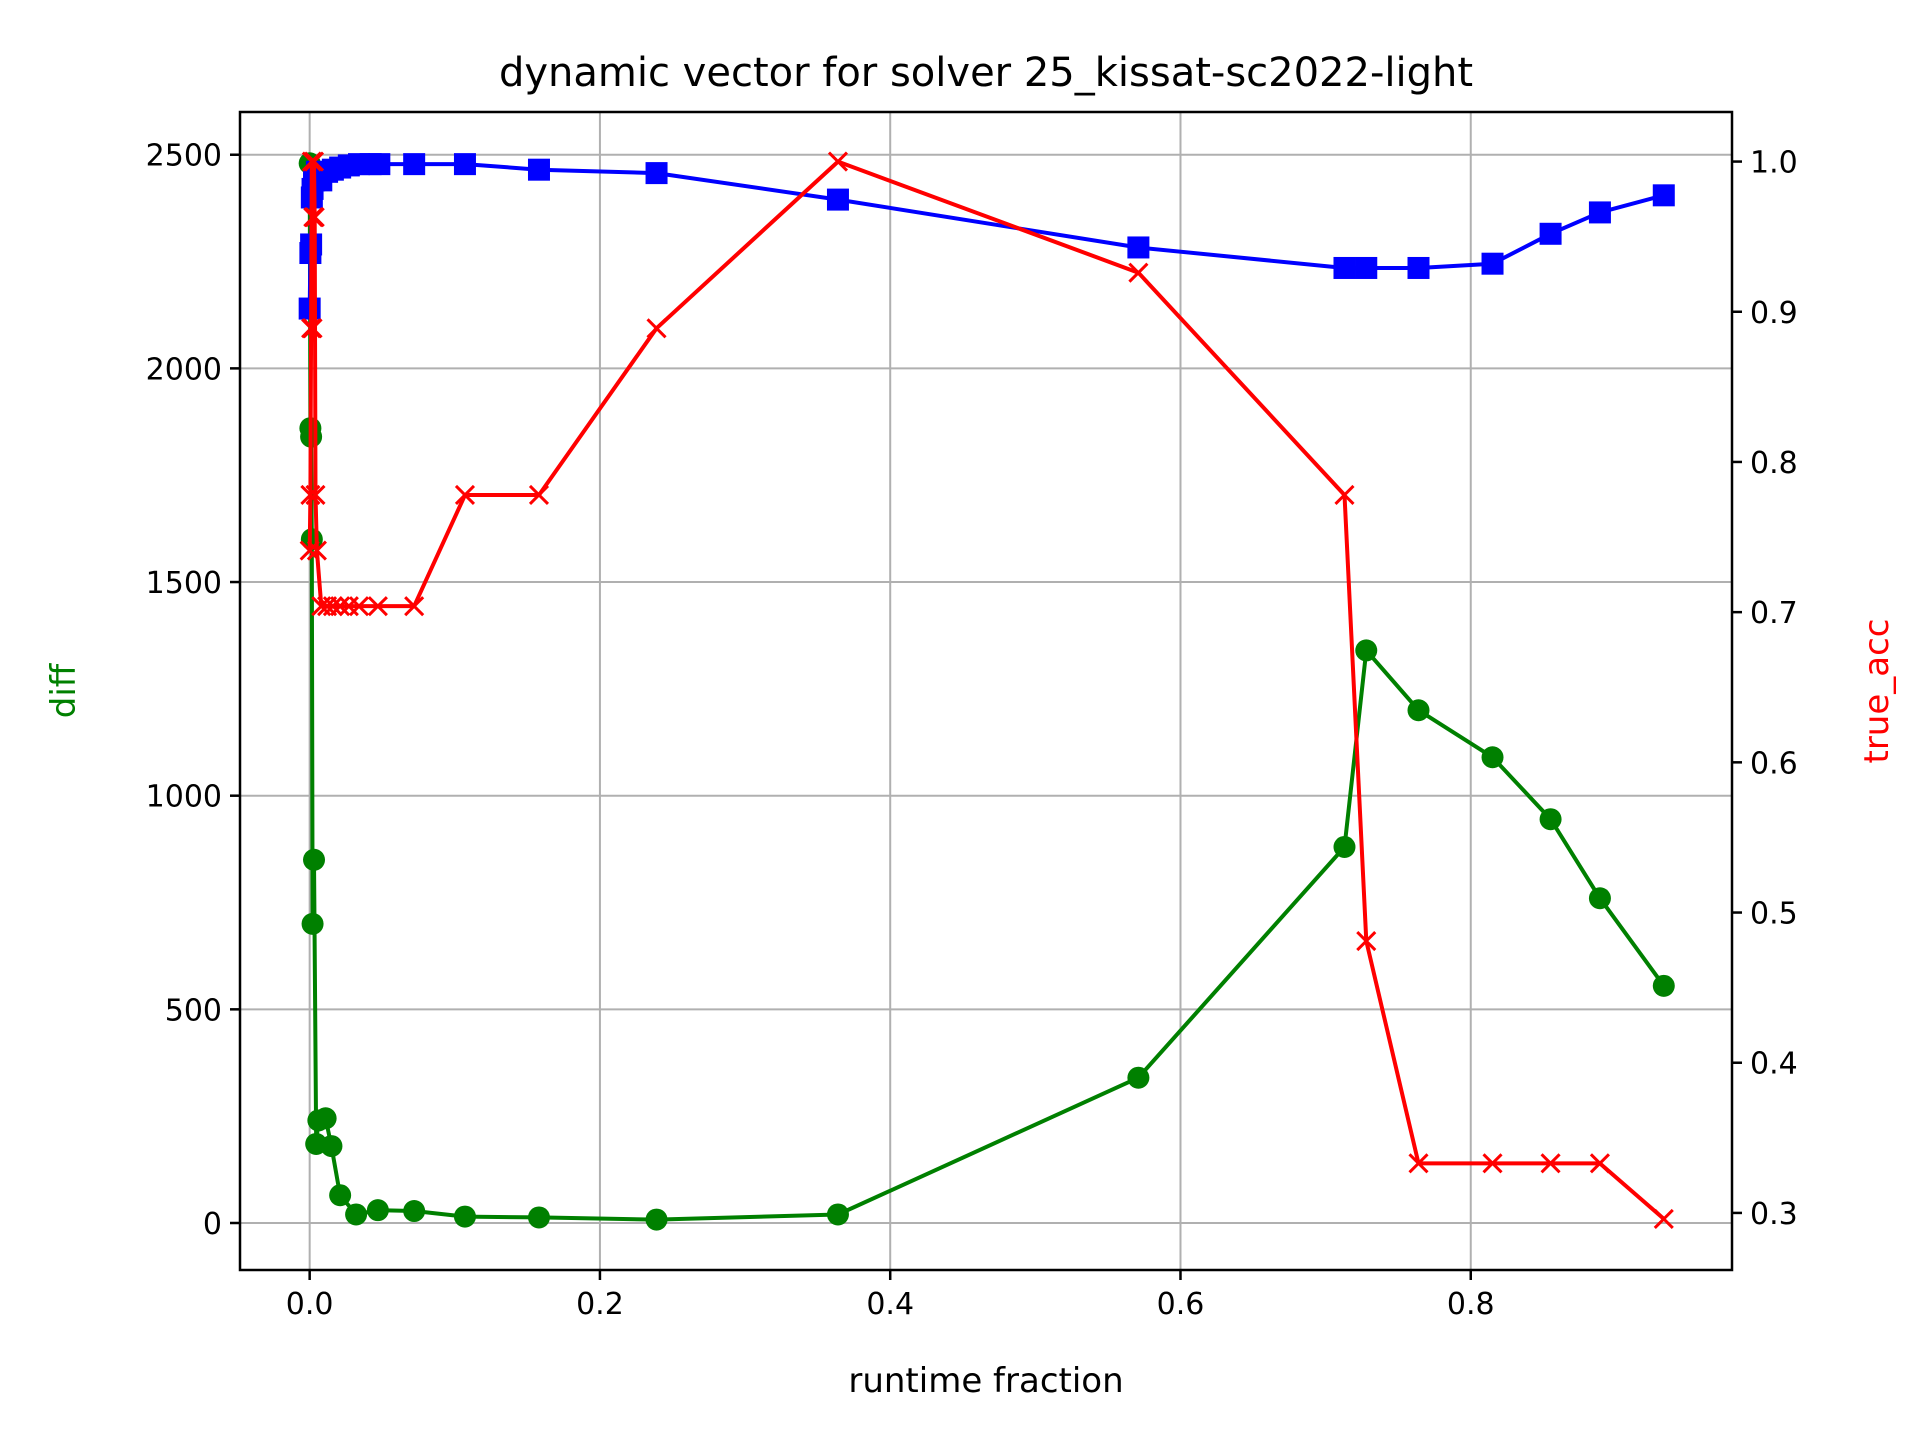 This screenshot has width=1920, height=1440. I want to click on y-axis-right-label: true_acc, so click(1877, 691).